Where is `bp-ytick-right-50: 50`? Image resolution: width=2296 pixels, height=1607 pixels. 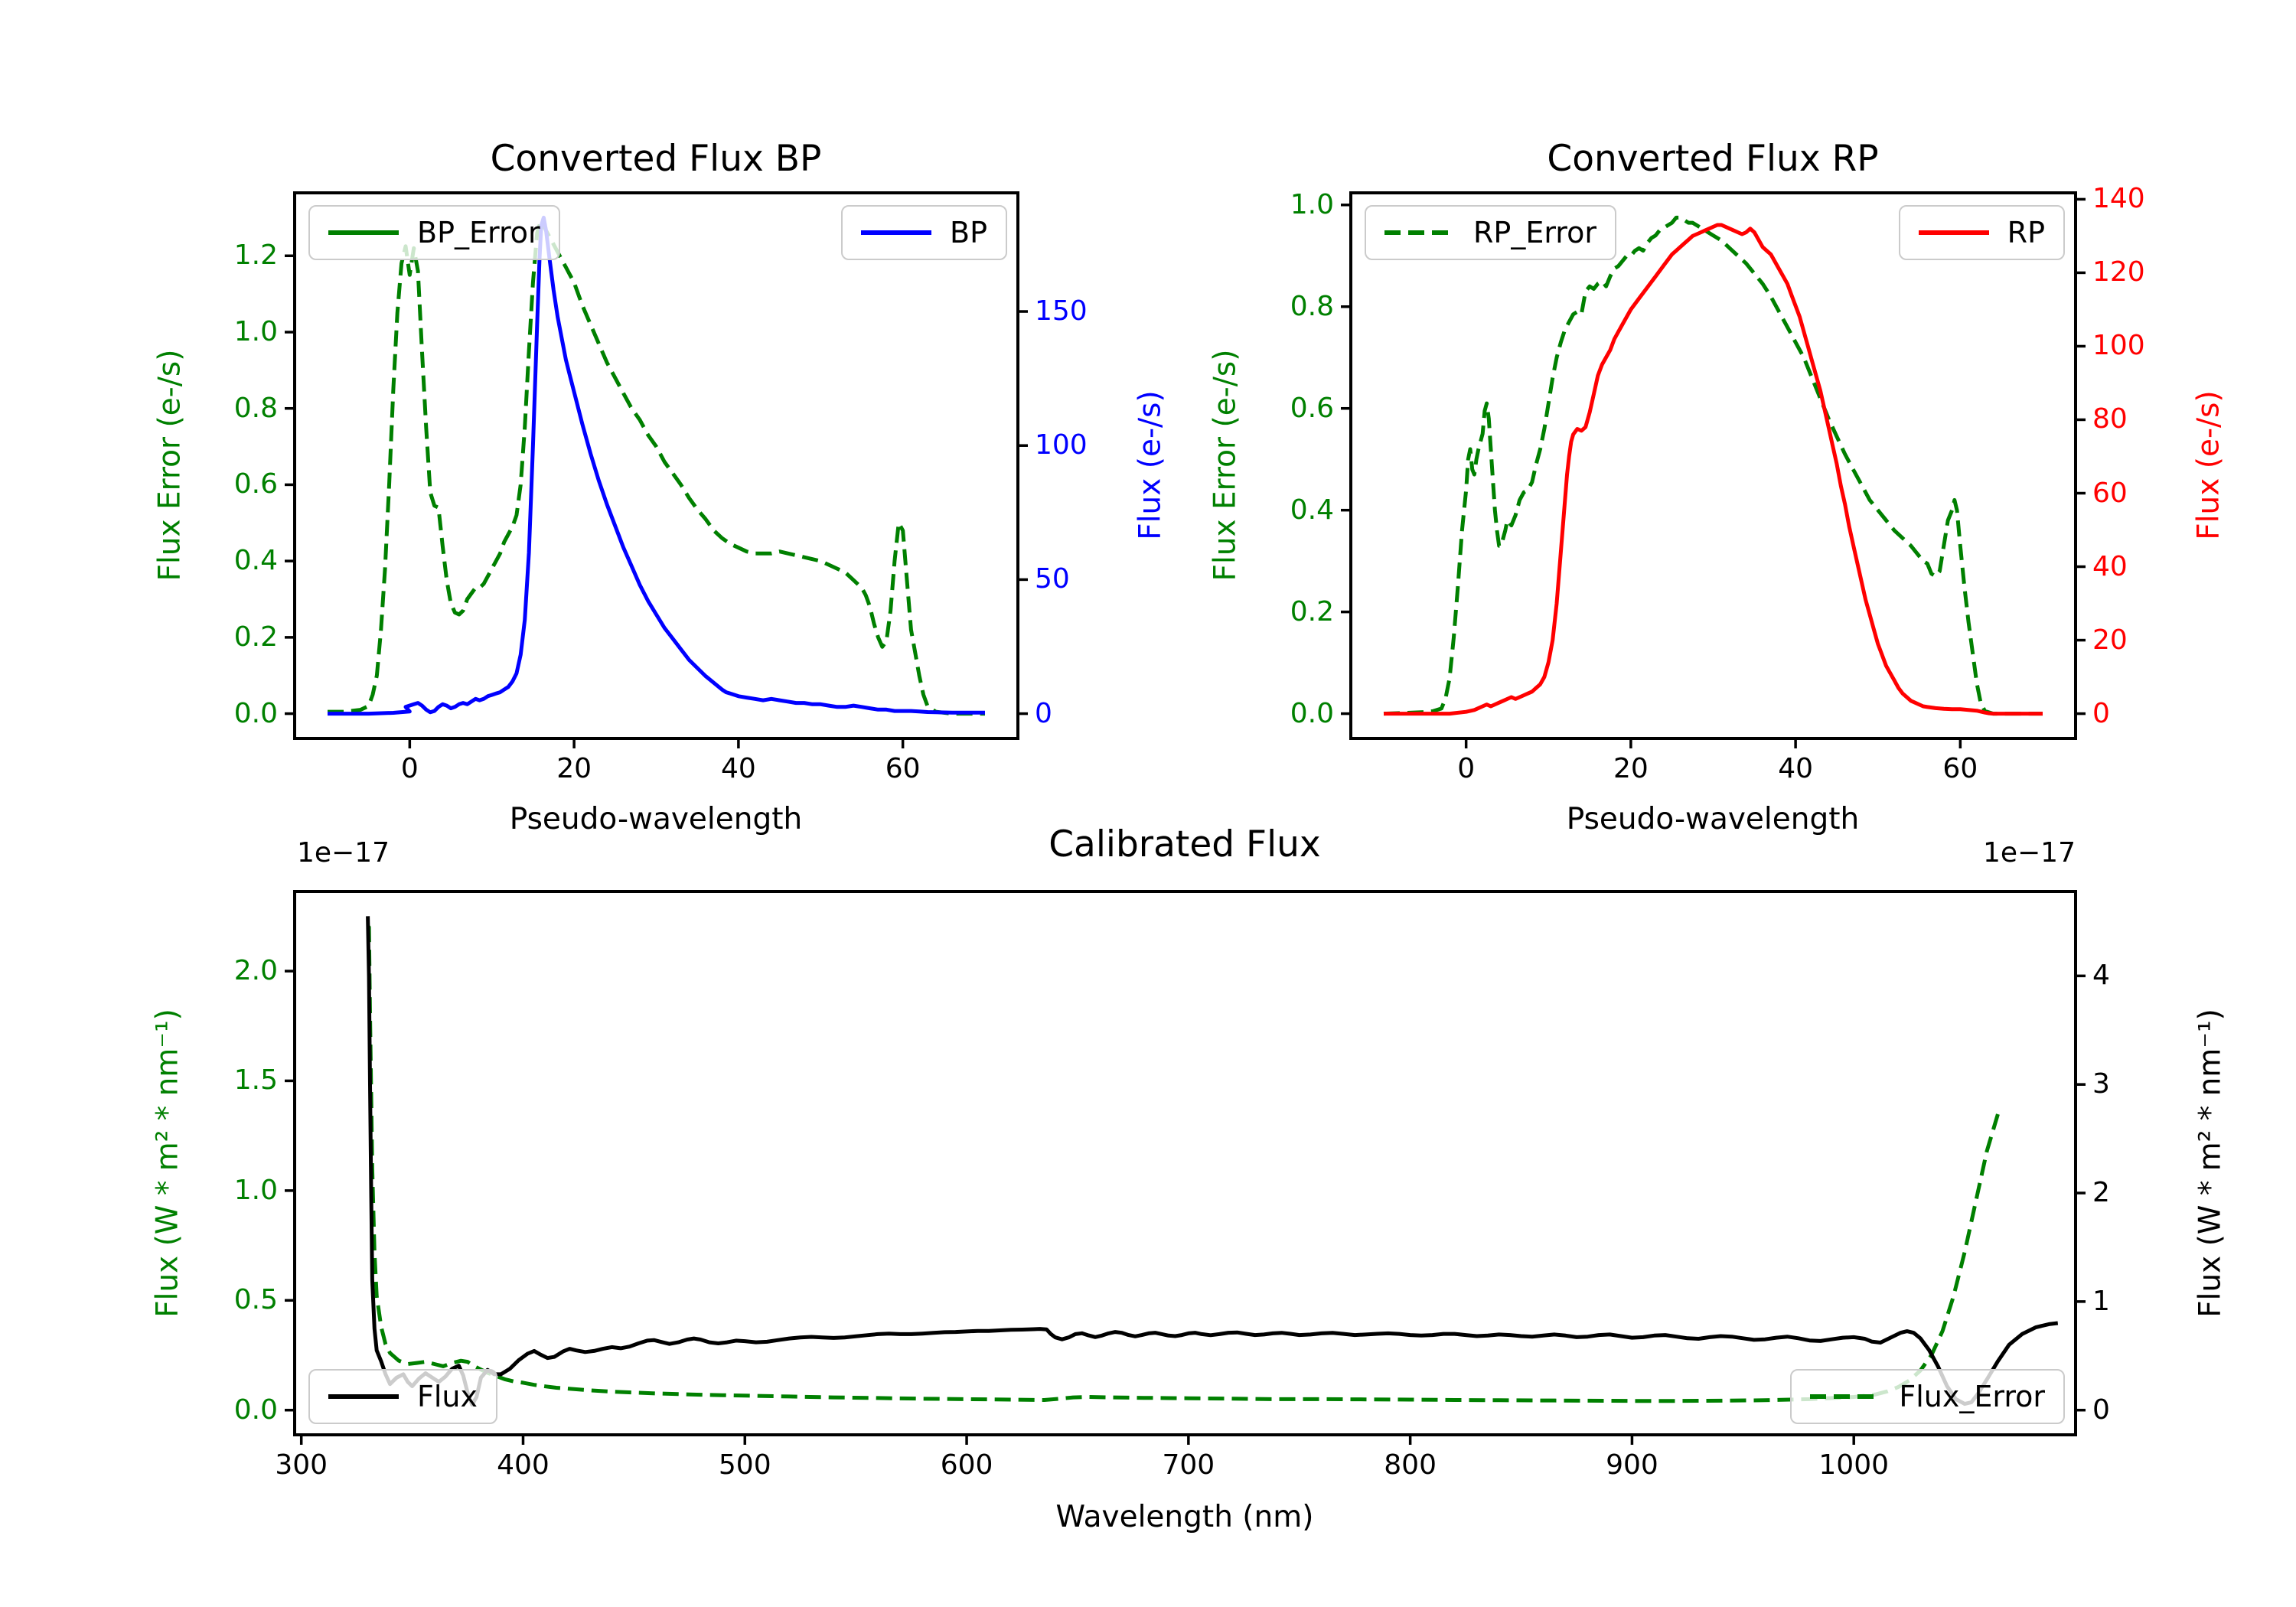
bp-ytick-right-50: 50 is located at coordinates (1052, 579).